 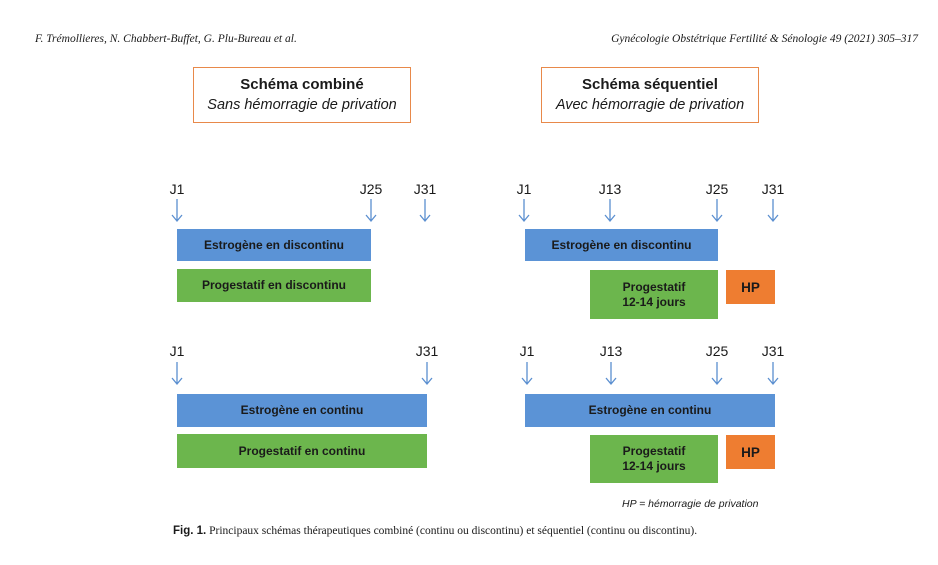 I want to click on hp-legend-note: HP = hémorragie de privation, so click(x=690, y=504).